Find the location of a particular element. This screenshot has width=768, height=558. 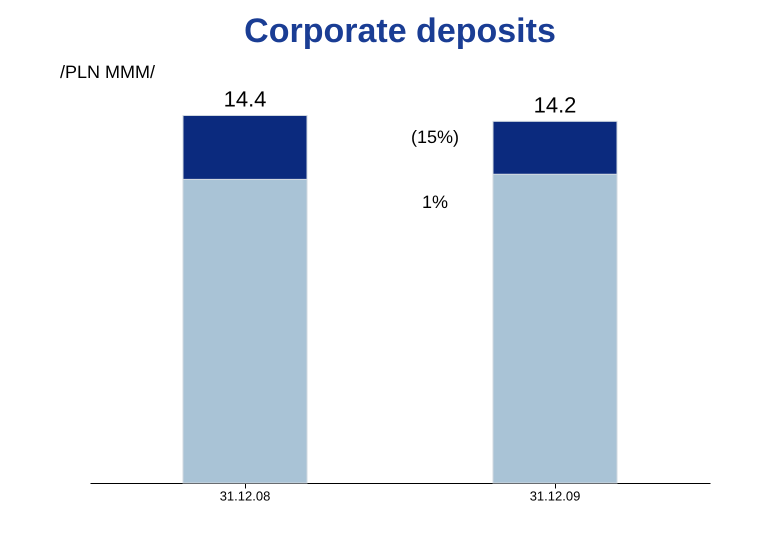

annotation: (15%) is located at coordinates (435, 137).